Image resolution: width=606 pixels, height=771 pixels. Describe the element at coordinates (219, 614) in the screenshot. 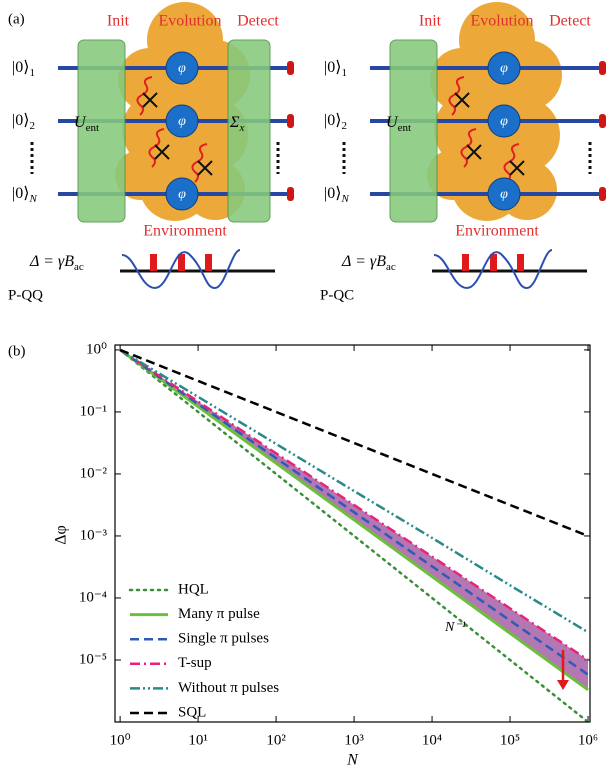

I see `legend-label: Many π pulse` at that location.